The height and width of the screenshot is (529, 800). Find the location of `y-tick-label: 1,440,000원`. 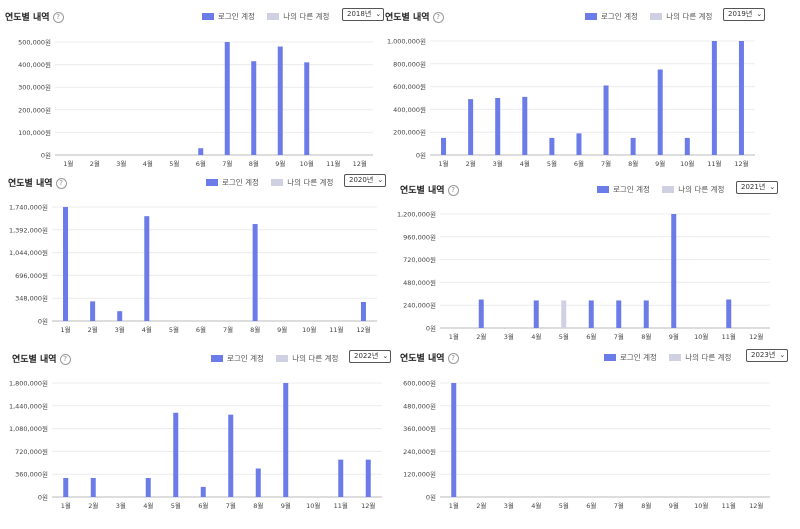

y-tick-label: 1,440,000원 is located at coordinates (28, 405).